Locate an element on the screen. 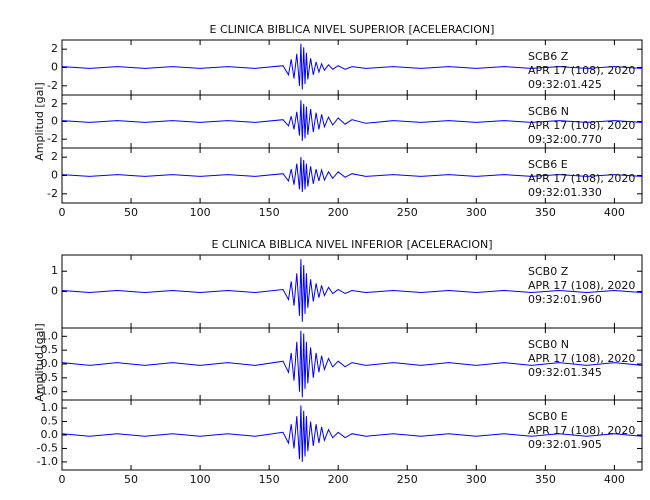  station-label: SCB0 Z is located at coordinates (548, 271).